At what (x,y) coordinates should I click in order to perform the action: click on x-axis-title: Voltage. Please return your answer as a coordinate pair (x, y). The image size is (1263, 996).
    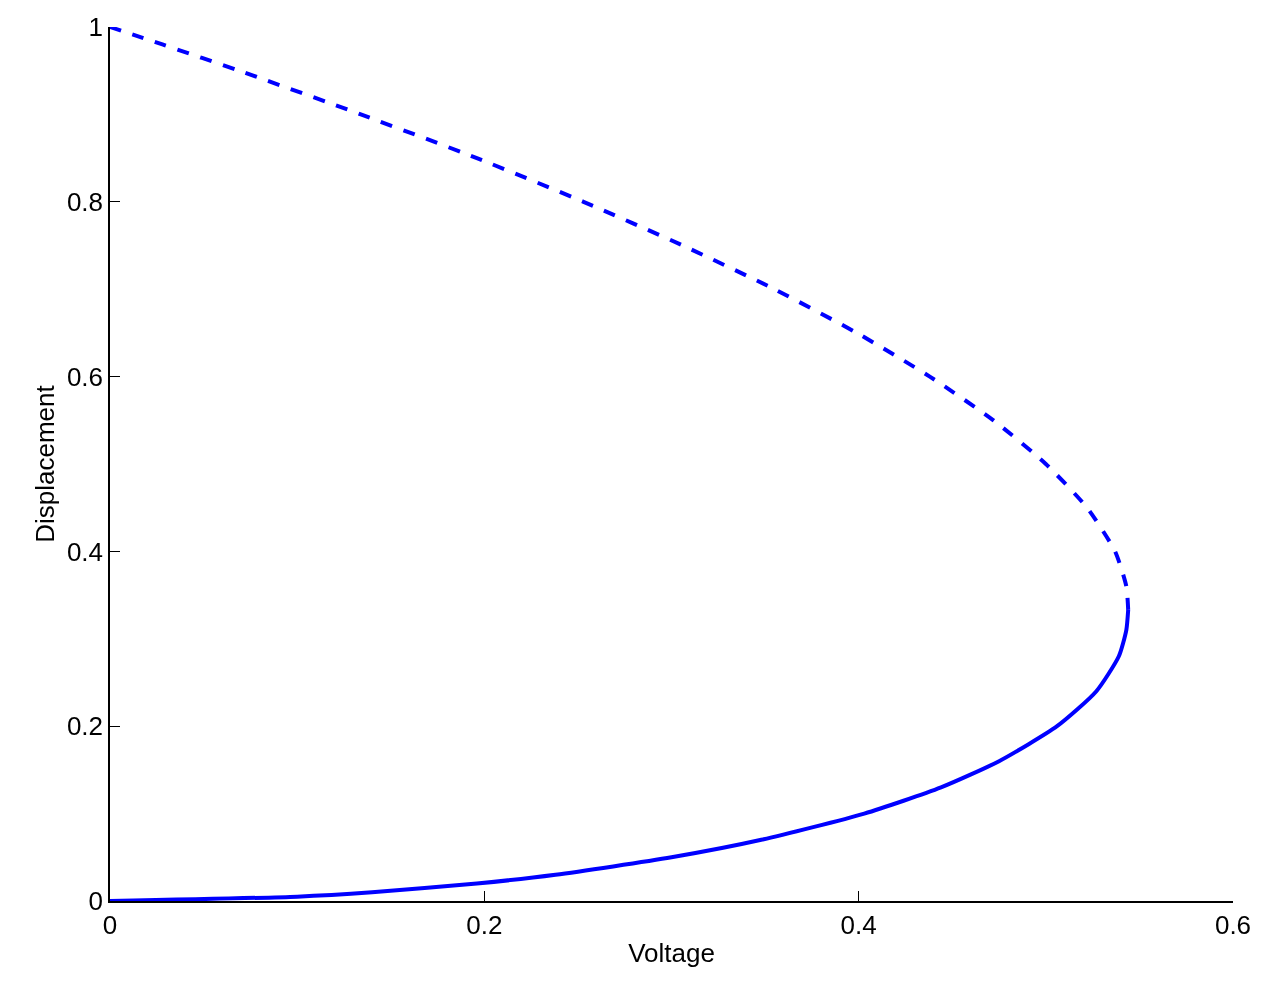
    Looking at the image, I should click on (671, 953).